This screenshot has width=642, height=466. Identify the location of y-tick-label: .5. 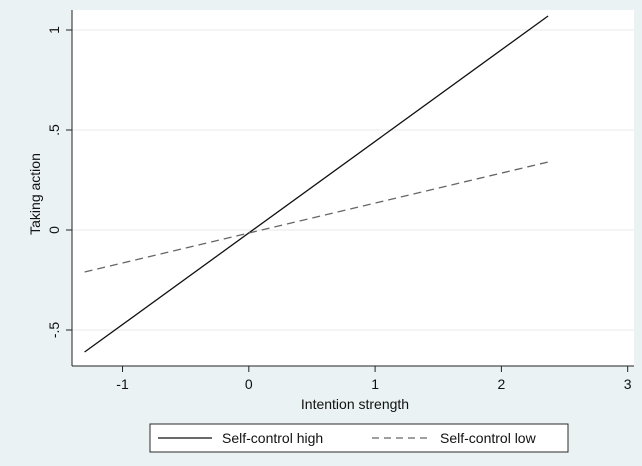
(54, 130).